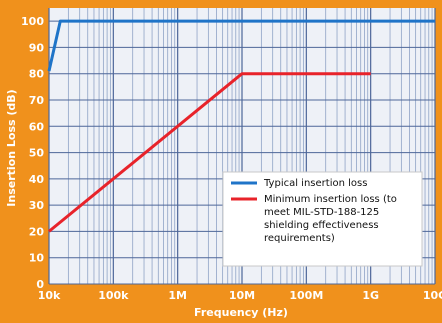  What do you see at coordinates (330, 199) in the screenshot?
I see `legend-label-2: Minimum insertion loss (to` at bounding box center [330, 199].